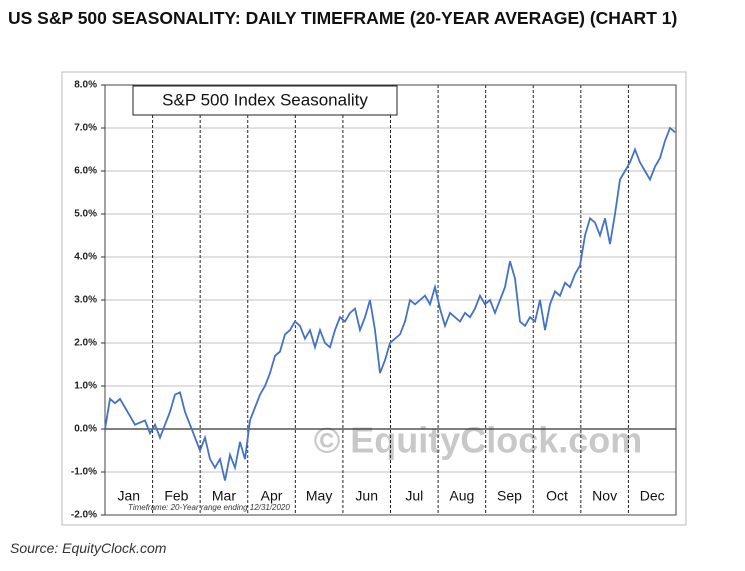 The width and height of the screenshot is (745, 571). I want to click on x-tick-label: Feb, so click(176, 496).